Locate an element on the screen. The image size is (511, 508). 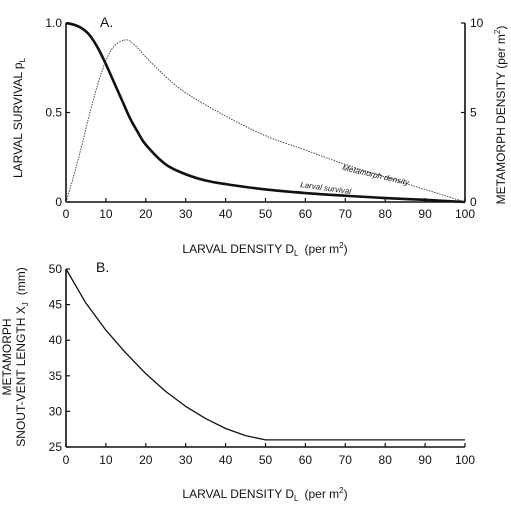
panel-b-ytick-label-4: 45 is located at coordinates (56, 305).